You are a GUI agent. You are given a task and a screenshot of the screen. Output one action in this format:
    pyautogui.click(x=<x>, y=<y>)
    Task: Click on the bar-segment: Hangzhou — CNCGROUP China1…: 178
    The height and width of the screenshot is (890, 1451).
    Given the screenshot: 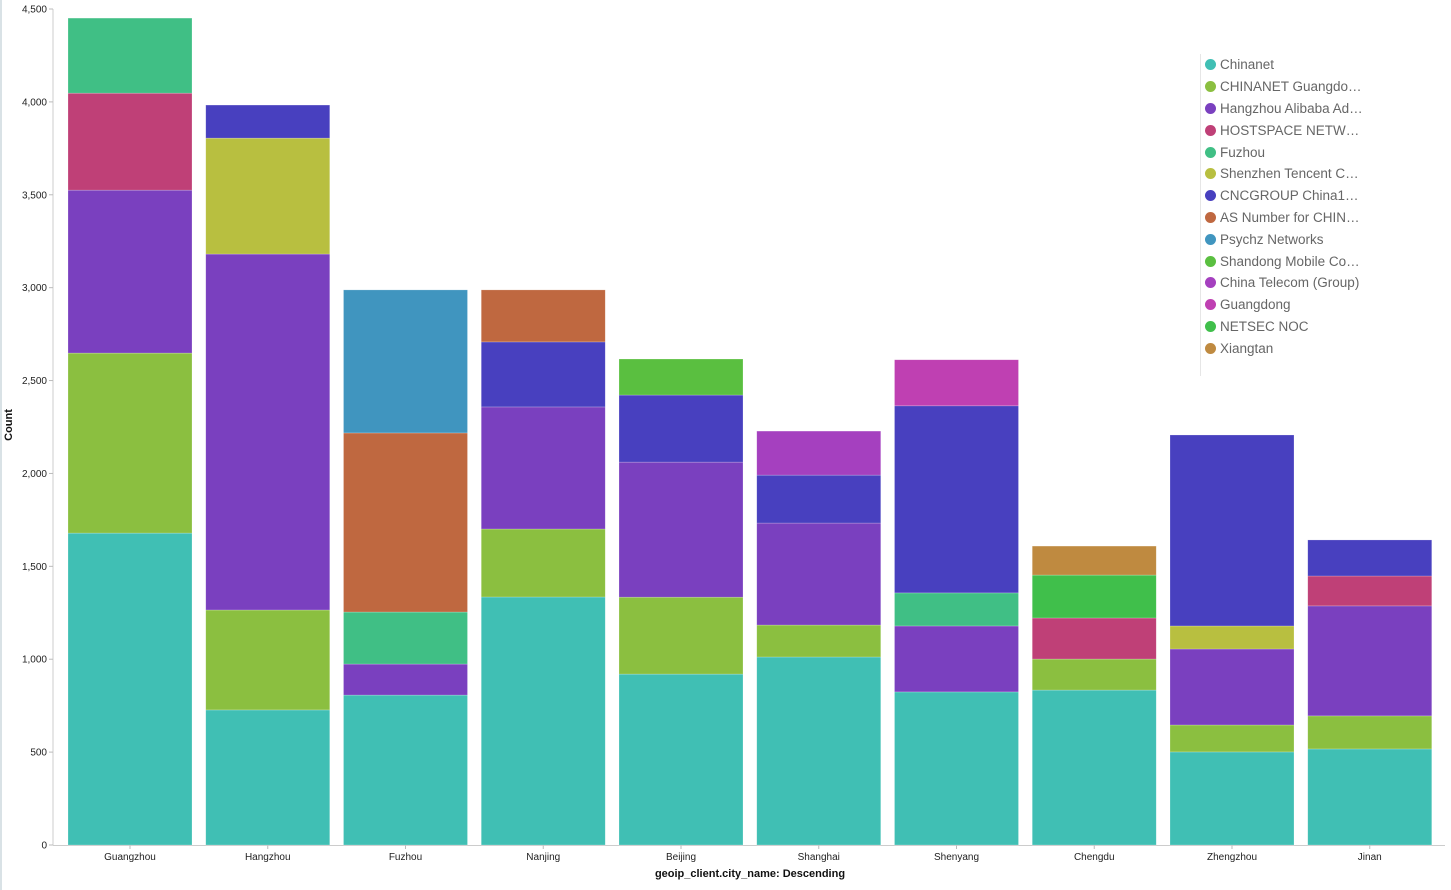 What is the action you would take?
    pyautogui.click(x=268, y=121)
    